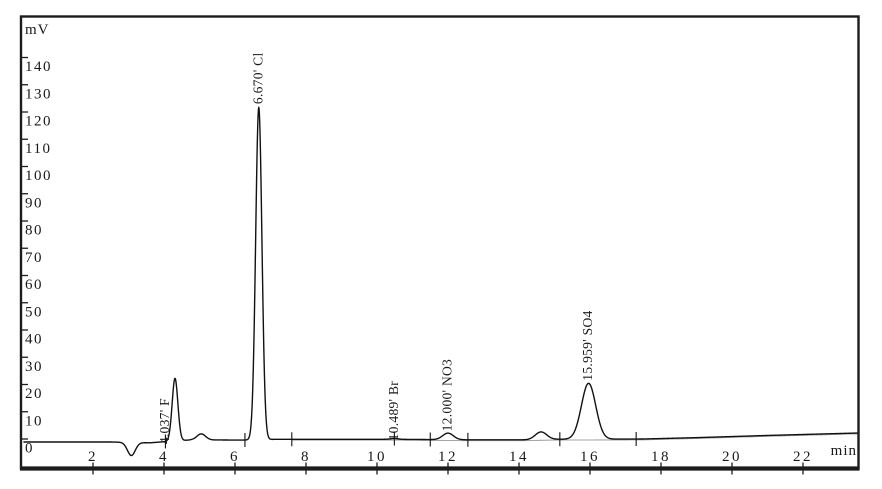 The height and width of the screenshot is (489, 882). Describe the element at coordinates (34, 203) in the screenshot. I see `y-tick-label: 90` at that location.